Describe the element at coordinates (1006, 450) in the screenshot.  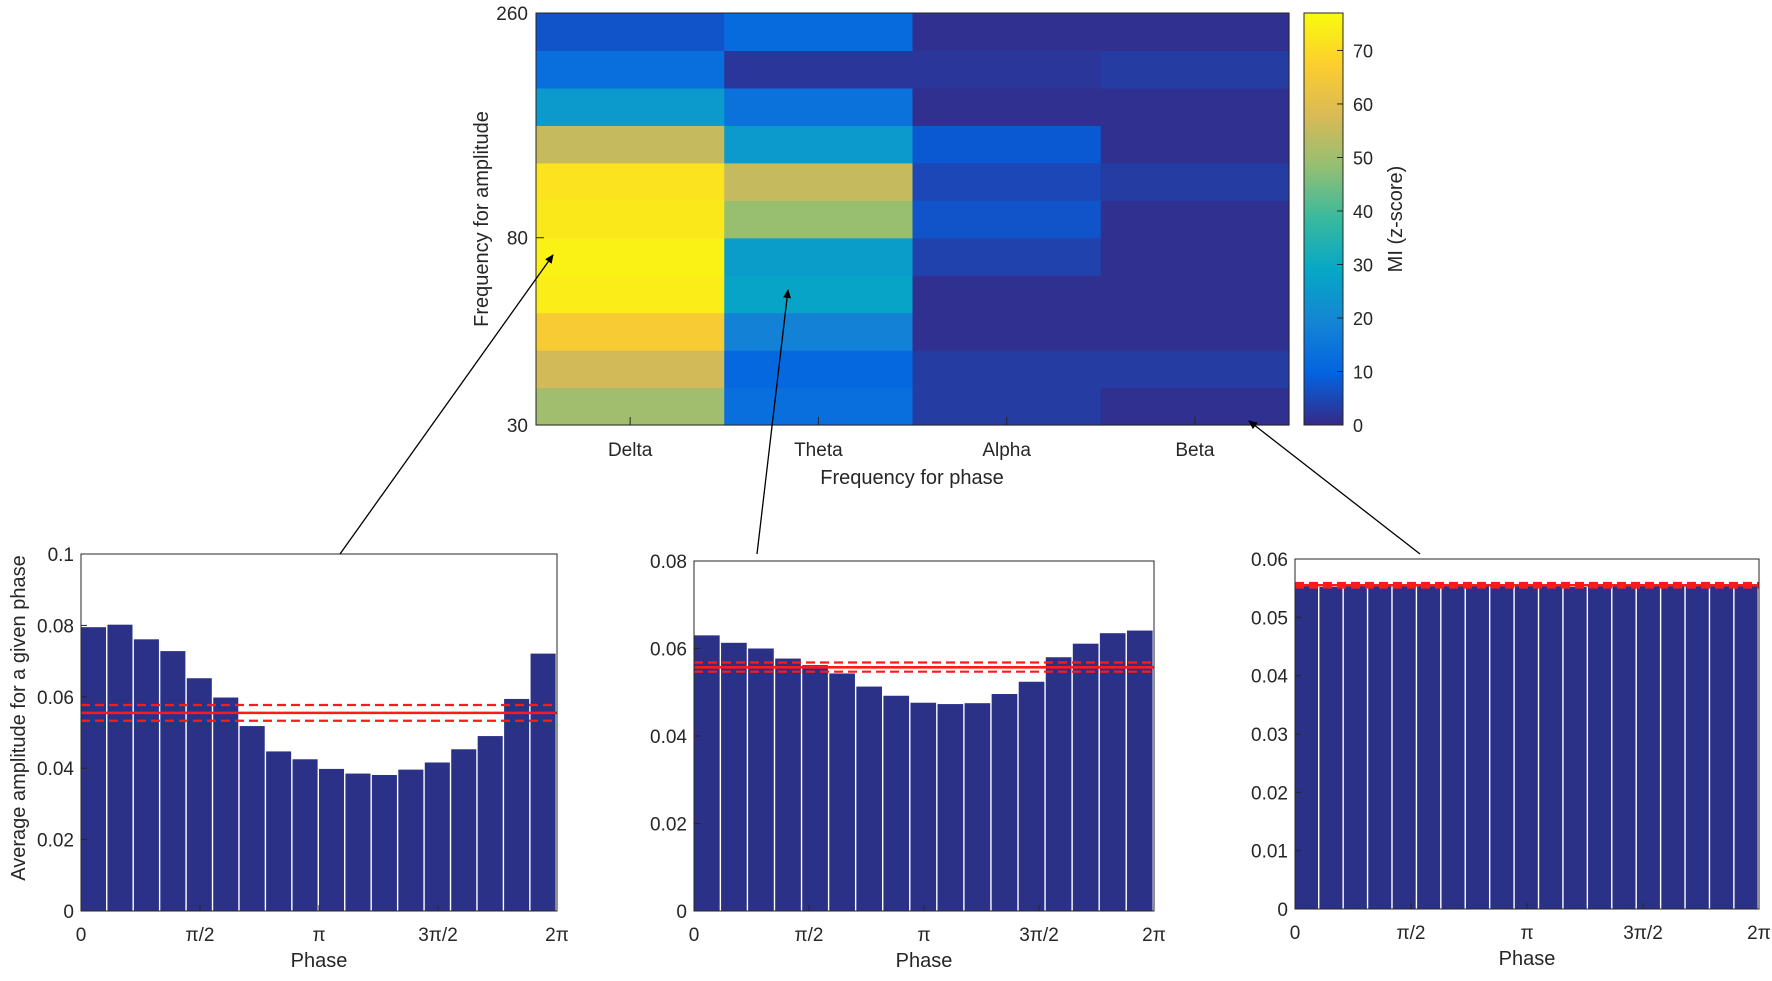
I see `heatmap-x-tick-label: Alpha` at that location.